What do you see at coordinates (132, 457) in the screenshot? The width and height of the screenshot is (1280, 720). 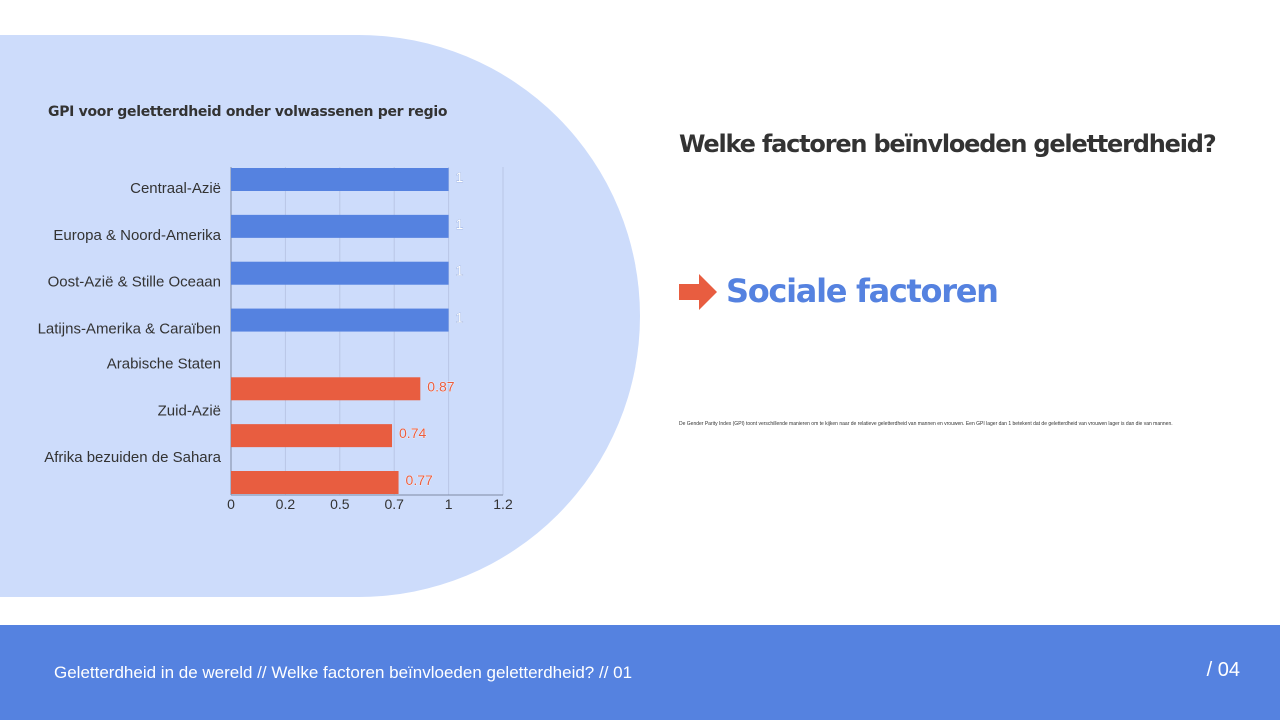 I see `category-label: Afrika bezuiden de Sahara` at bounding box center [132, 457].